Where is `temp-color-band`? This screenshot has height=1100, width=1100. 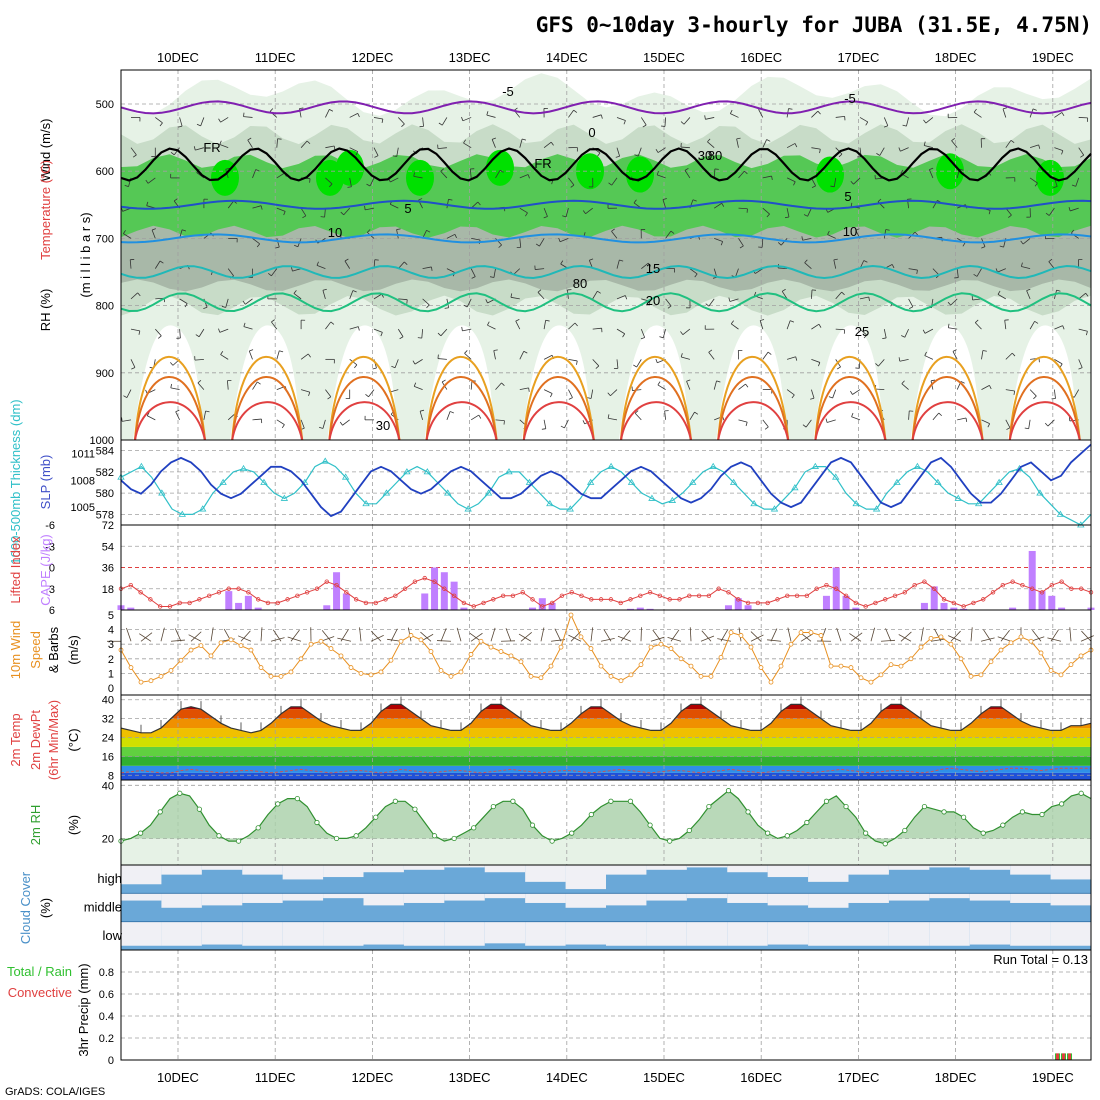
temp-color-band is located at coordinates (606, 742).